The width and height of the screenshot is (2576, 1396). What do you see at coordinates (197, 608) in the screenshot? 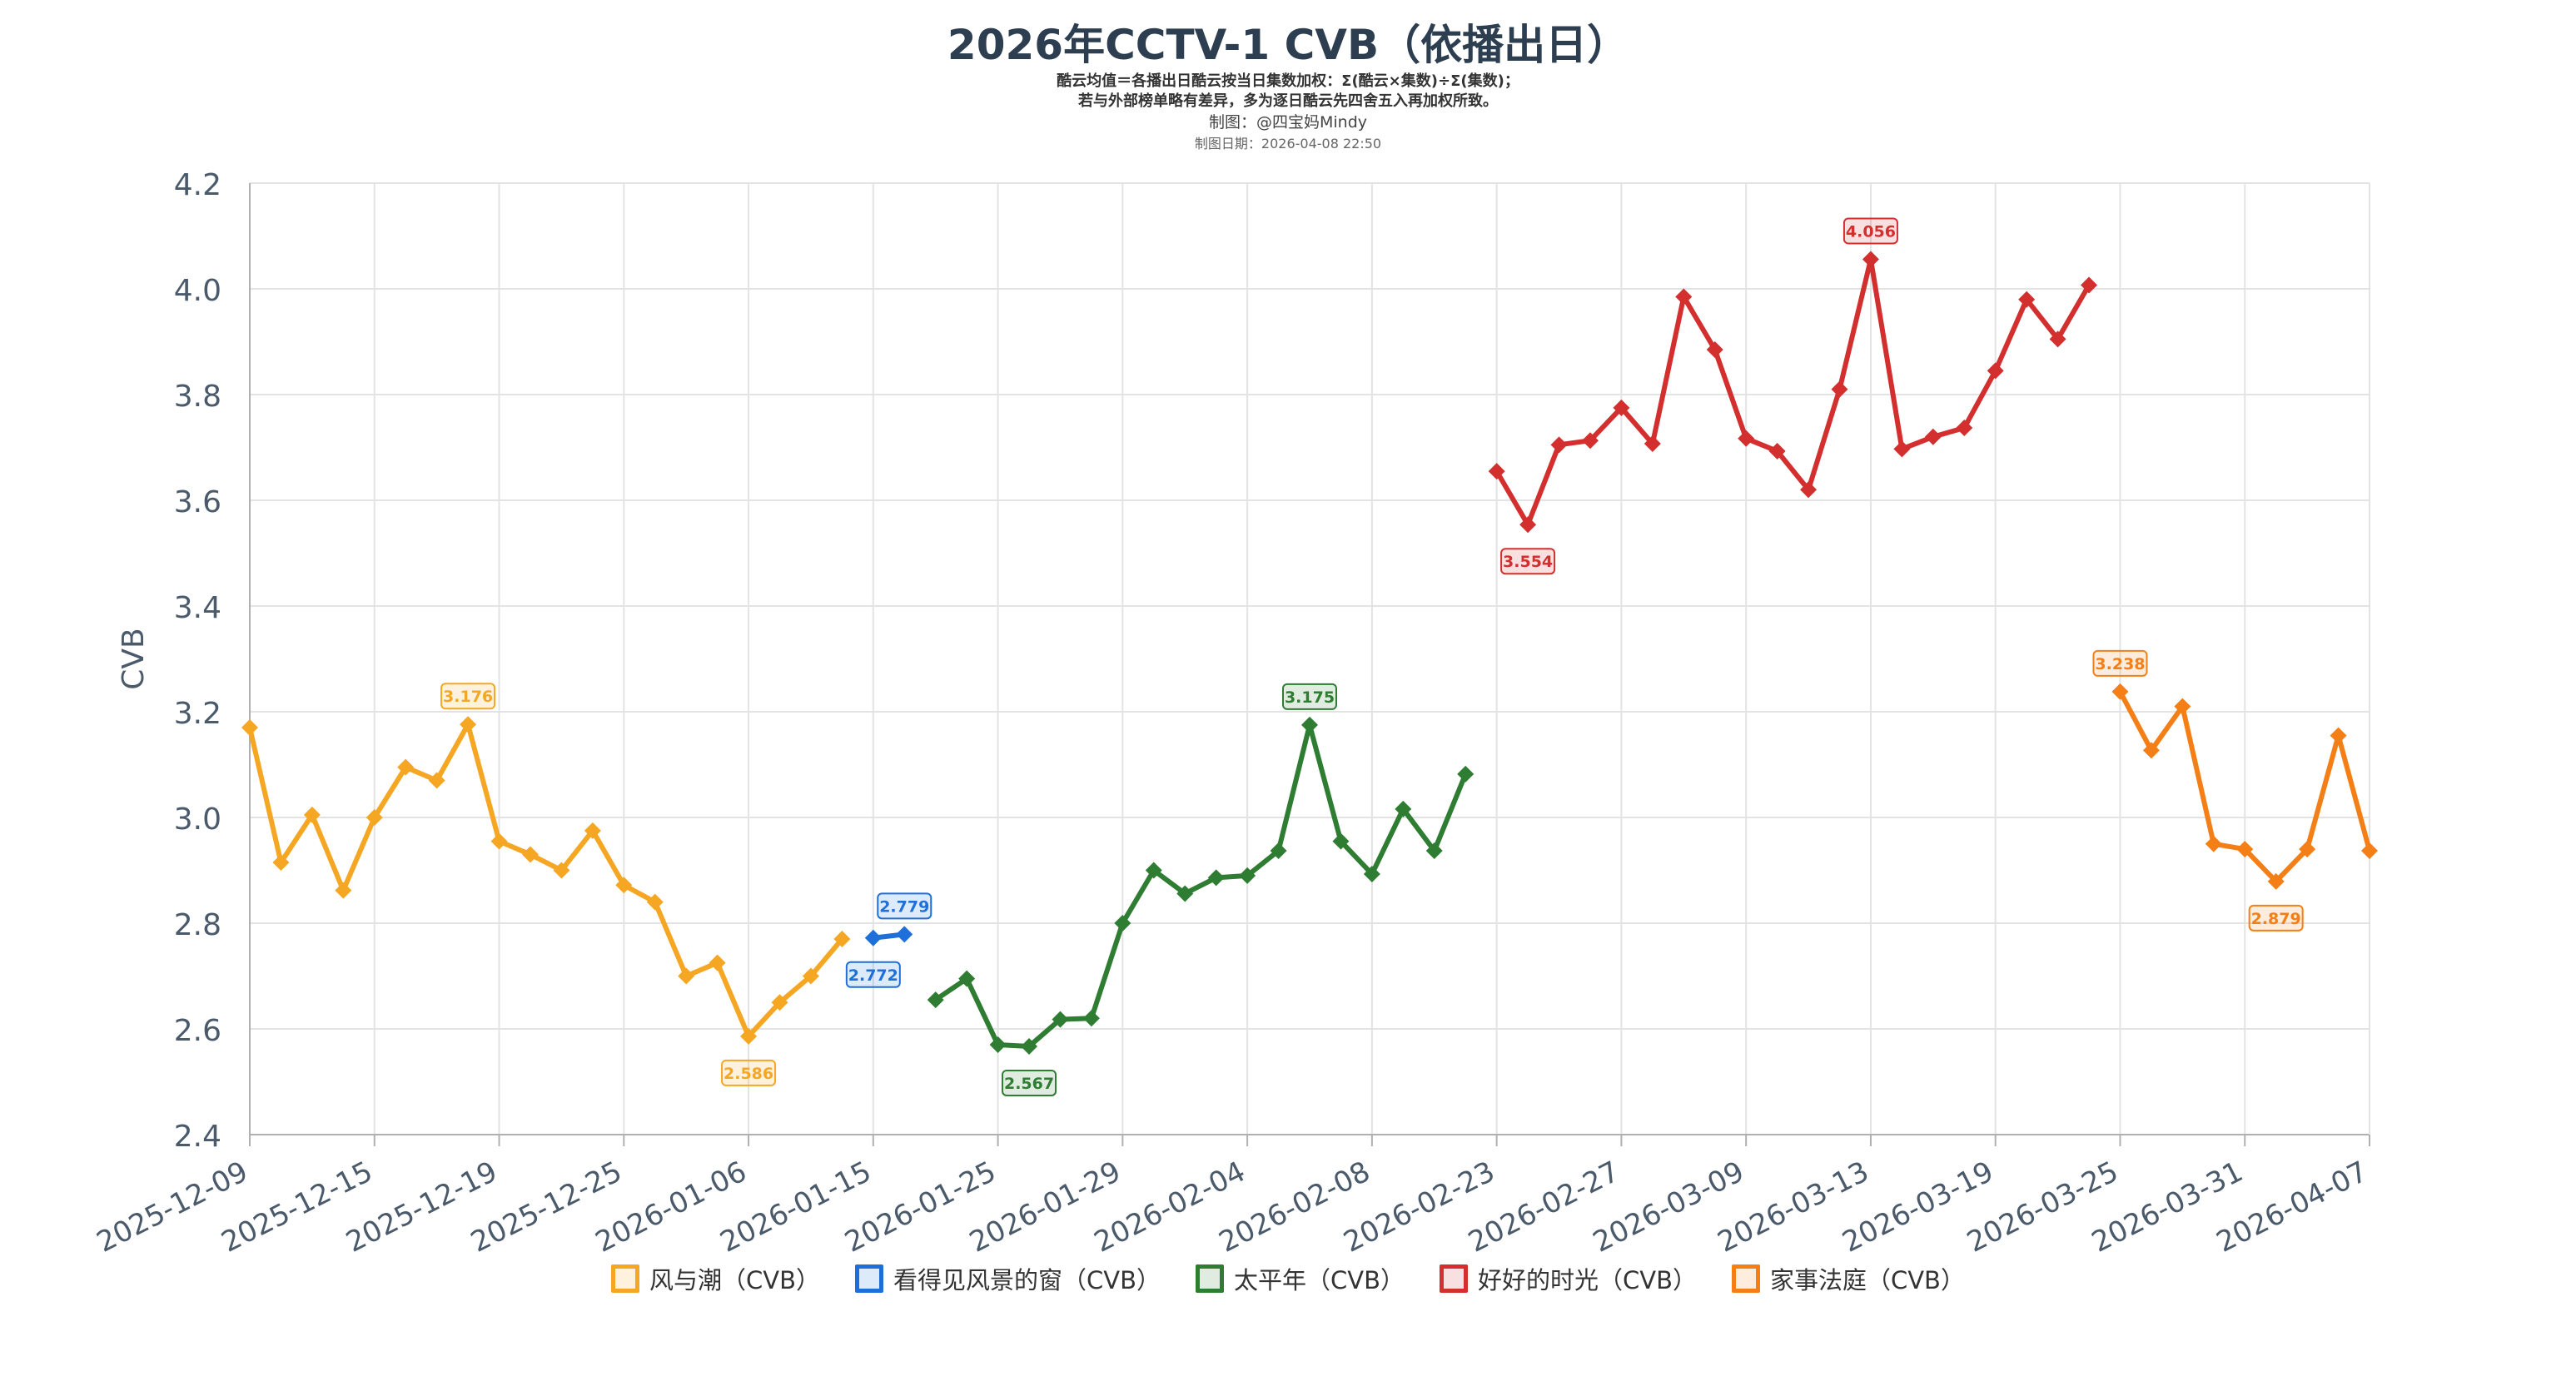
I see `y-tick-label: 3.4` at bounding box center [197, 608].